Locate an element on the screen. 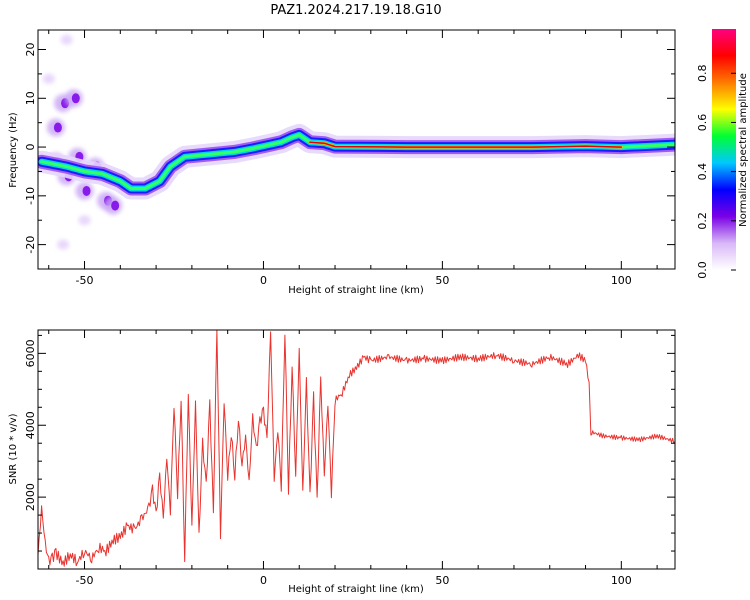 This screenshot has height=600, width=750. colorbar-tick-label: 0.4 is located at coordinates (702, 172).